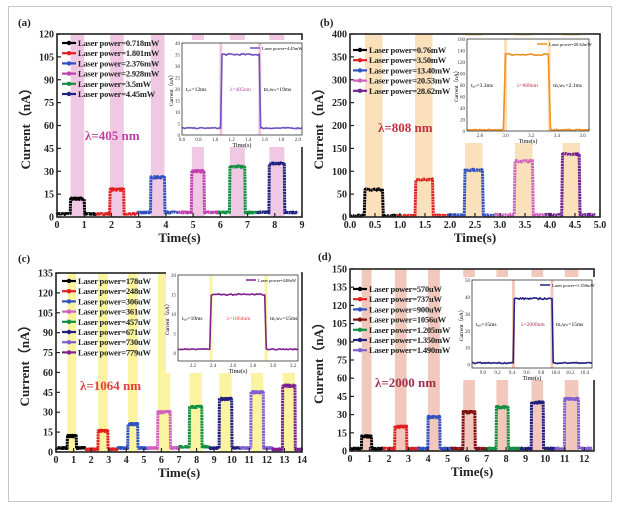 This screenshot has height=506, width=620. I want to click on inset-x-tick-label: 0.8, so click(198, 140).